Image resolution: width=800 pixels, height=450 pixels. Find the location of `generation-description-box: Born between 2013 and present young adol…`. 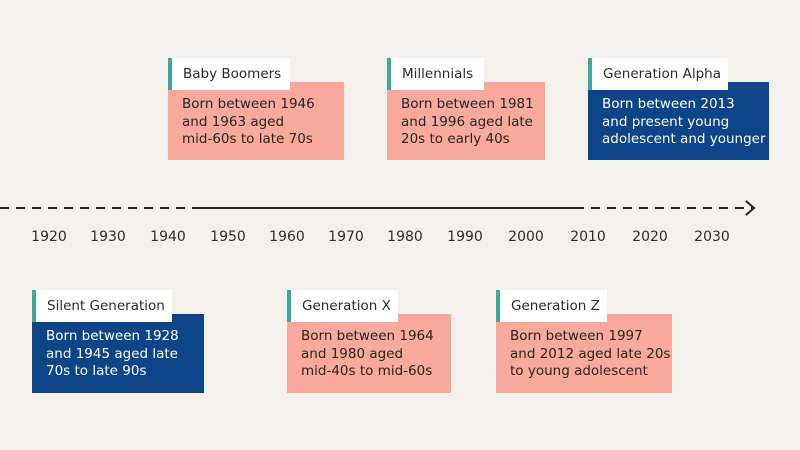

generation-description-box: Born between 2013 and present young adol… is located at coordinates (678, 121).